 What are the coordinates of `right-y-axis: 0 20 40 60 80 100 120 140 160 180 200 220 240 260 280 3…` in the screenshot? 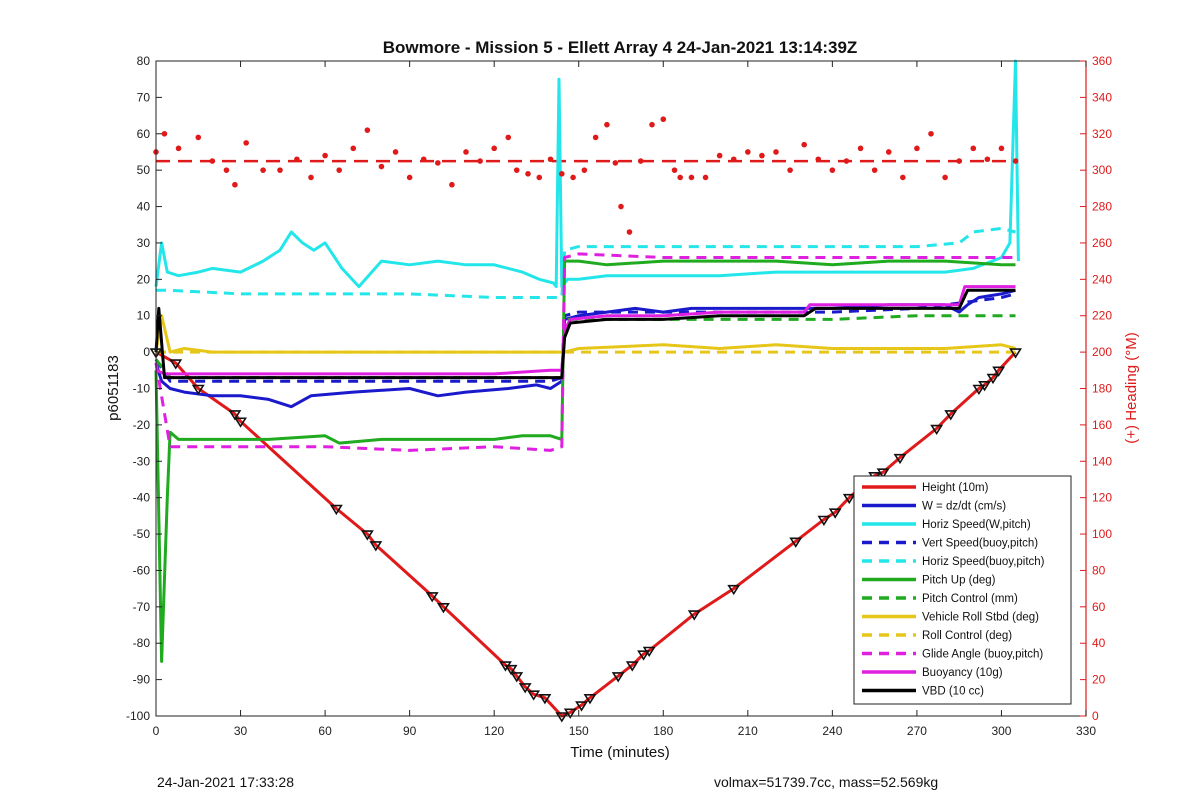 It's located at (1096, 388).